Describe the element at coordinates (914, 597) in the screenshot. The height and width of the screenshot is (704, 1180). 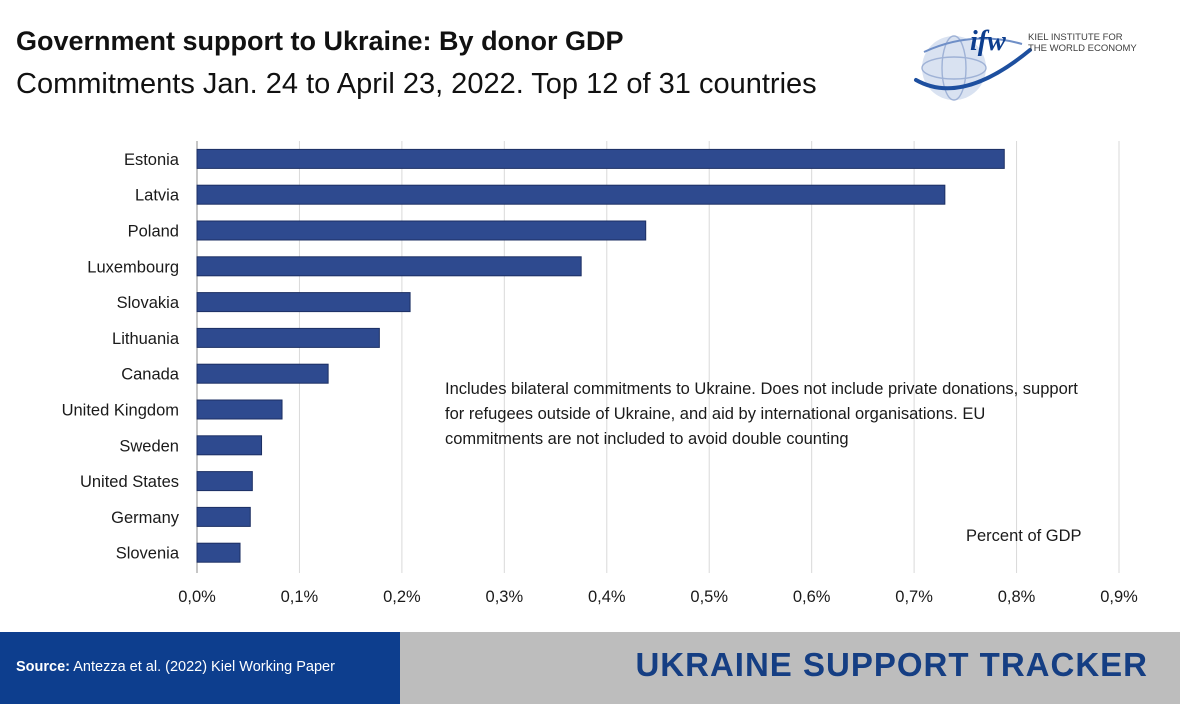
I see `x-tick-label: 0,7%` at that location.